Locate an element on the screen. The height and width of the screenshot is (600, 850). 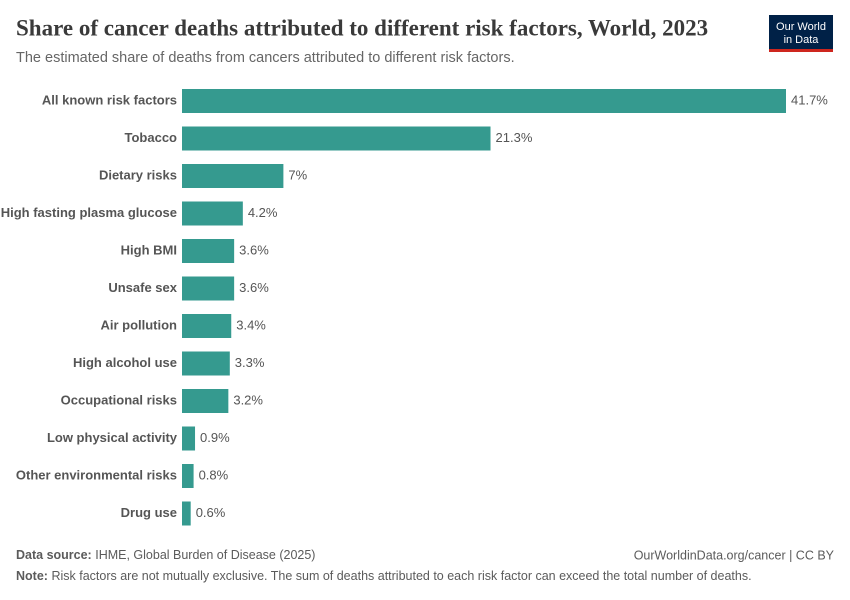
category-label: Drug use is located at coordinates (149, 512).